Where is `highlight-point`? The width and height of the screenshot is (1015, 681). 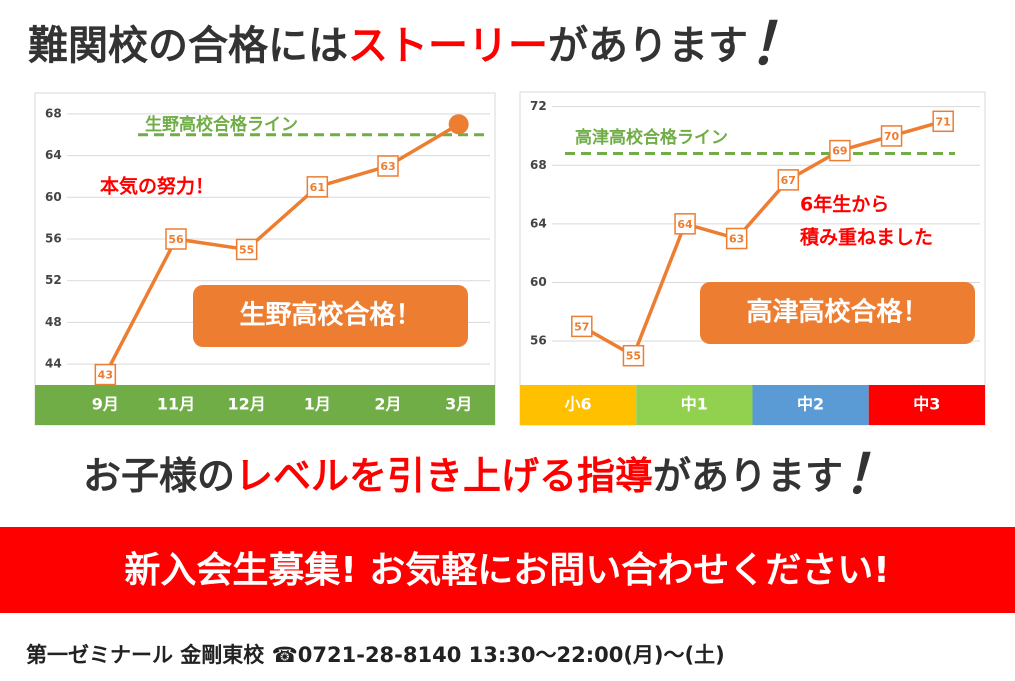
highlight-point is located at coordinates (458, 124).